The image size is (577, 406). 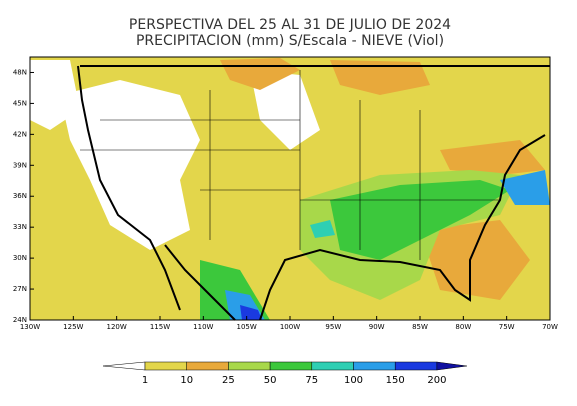 What do you see at coordinates (507, 327) in the screenshot?
I see `lon-tick-label: 75W` at bounding box center [507, 327].